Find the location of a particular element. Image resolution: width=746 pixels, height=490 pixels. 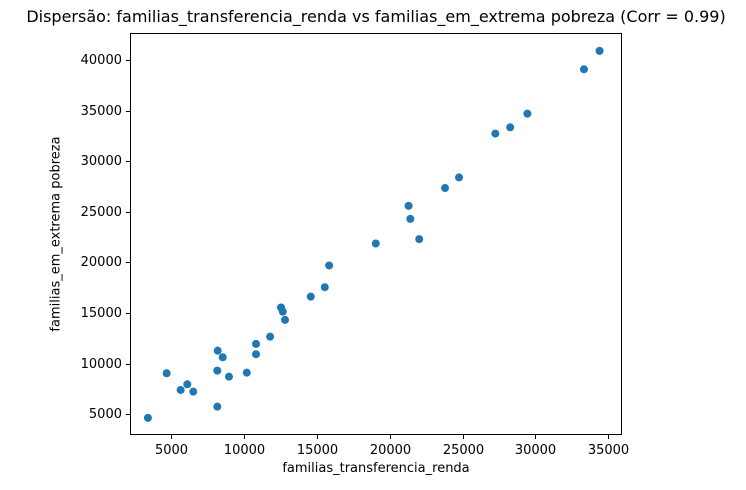

y-axis-label: familias_em_extrema pobreza is located at coordinates (56, 234).